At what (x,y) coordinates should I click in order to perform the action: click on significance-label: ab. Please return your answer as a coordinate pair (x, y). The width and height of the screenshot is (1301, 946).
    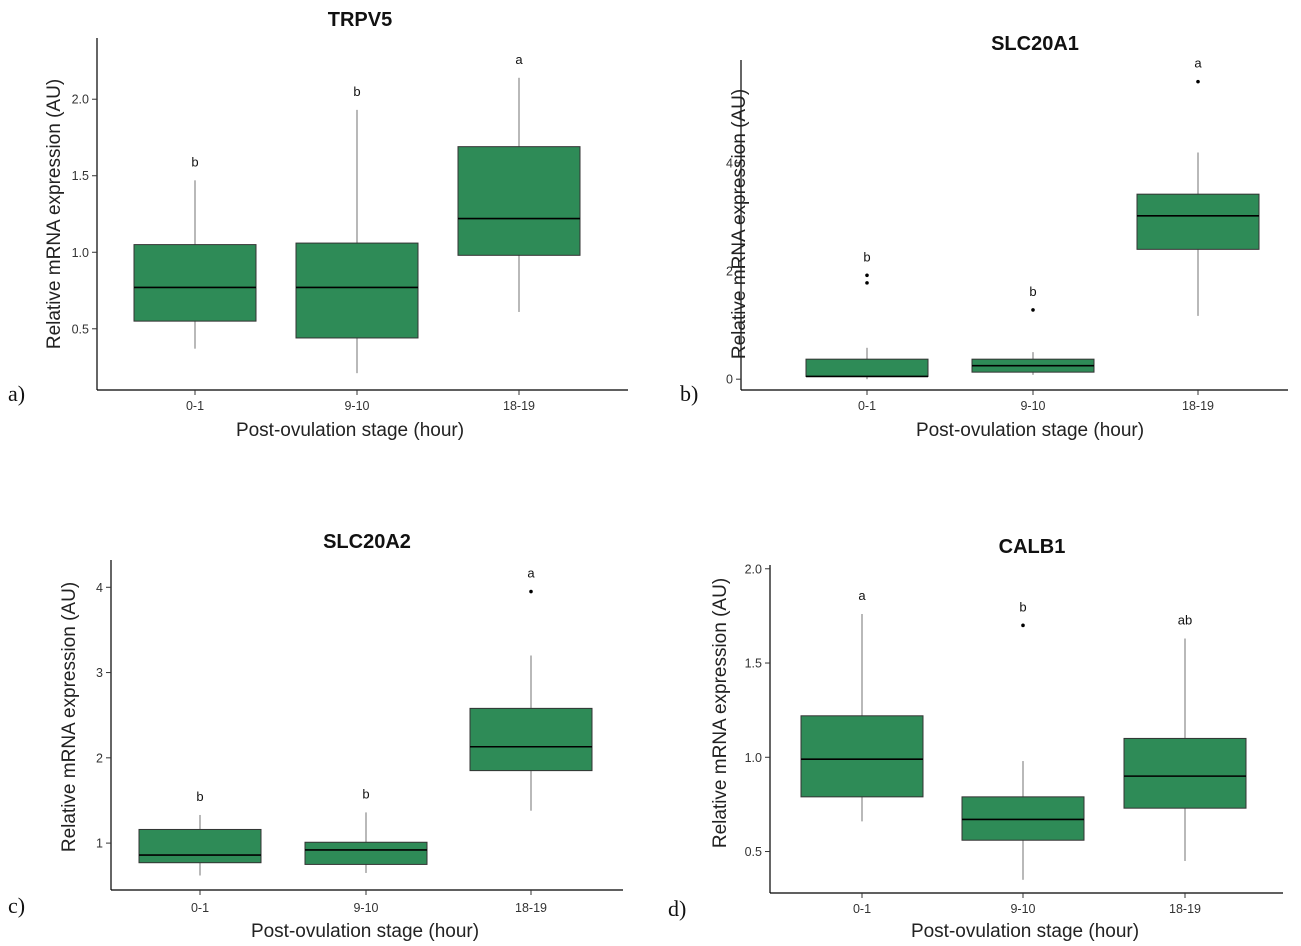
    Looking at the image, I should click on (1185, 620).